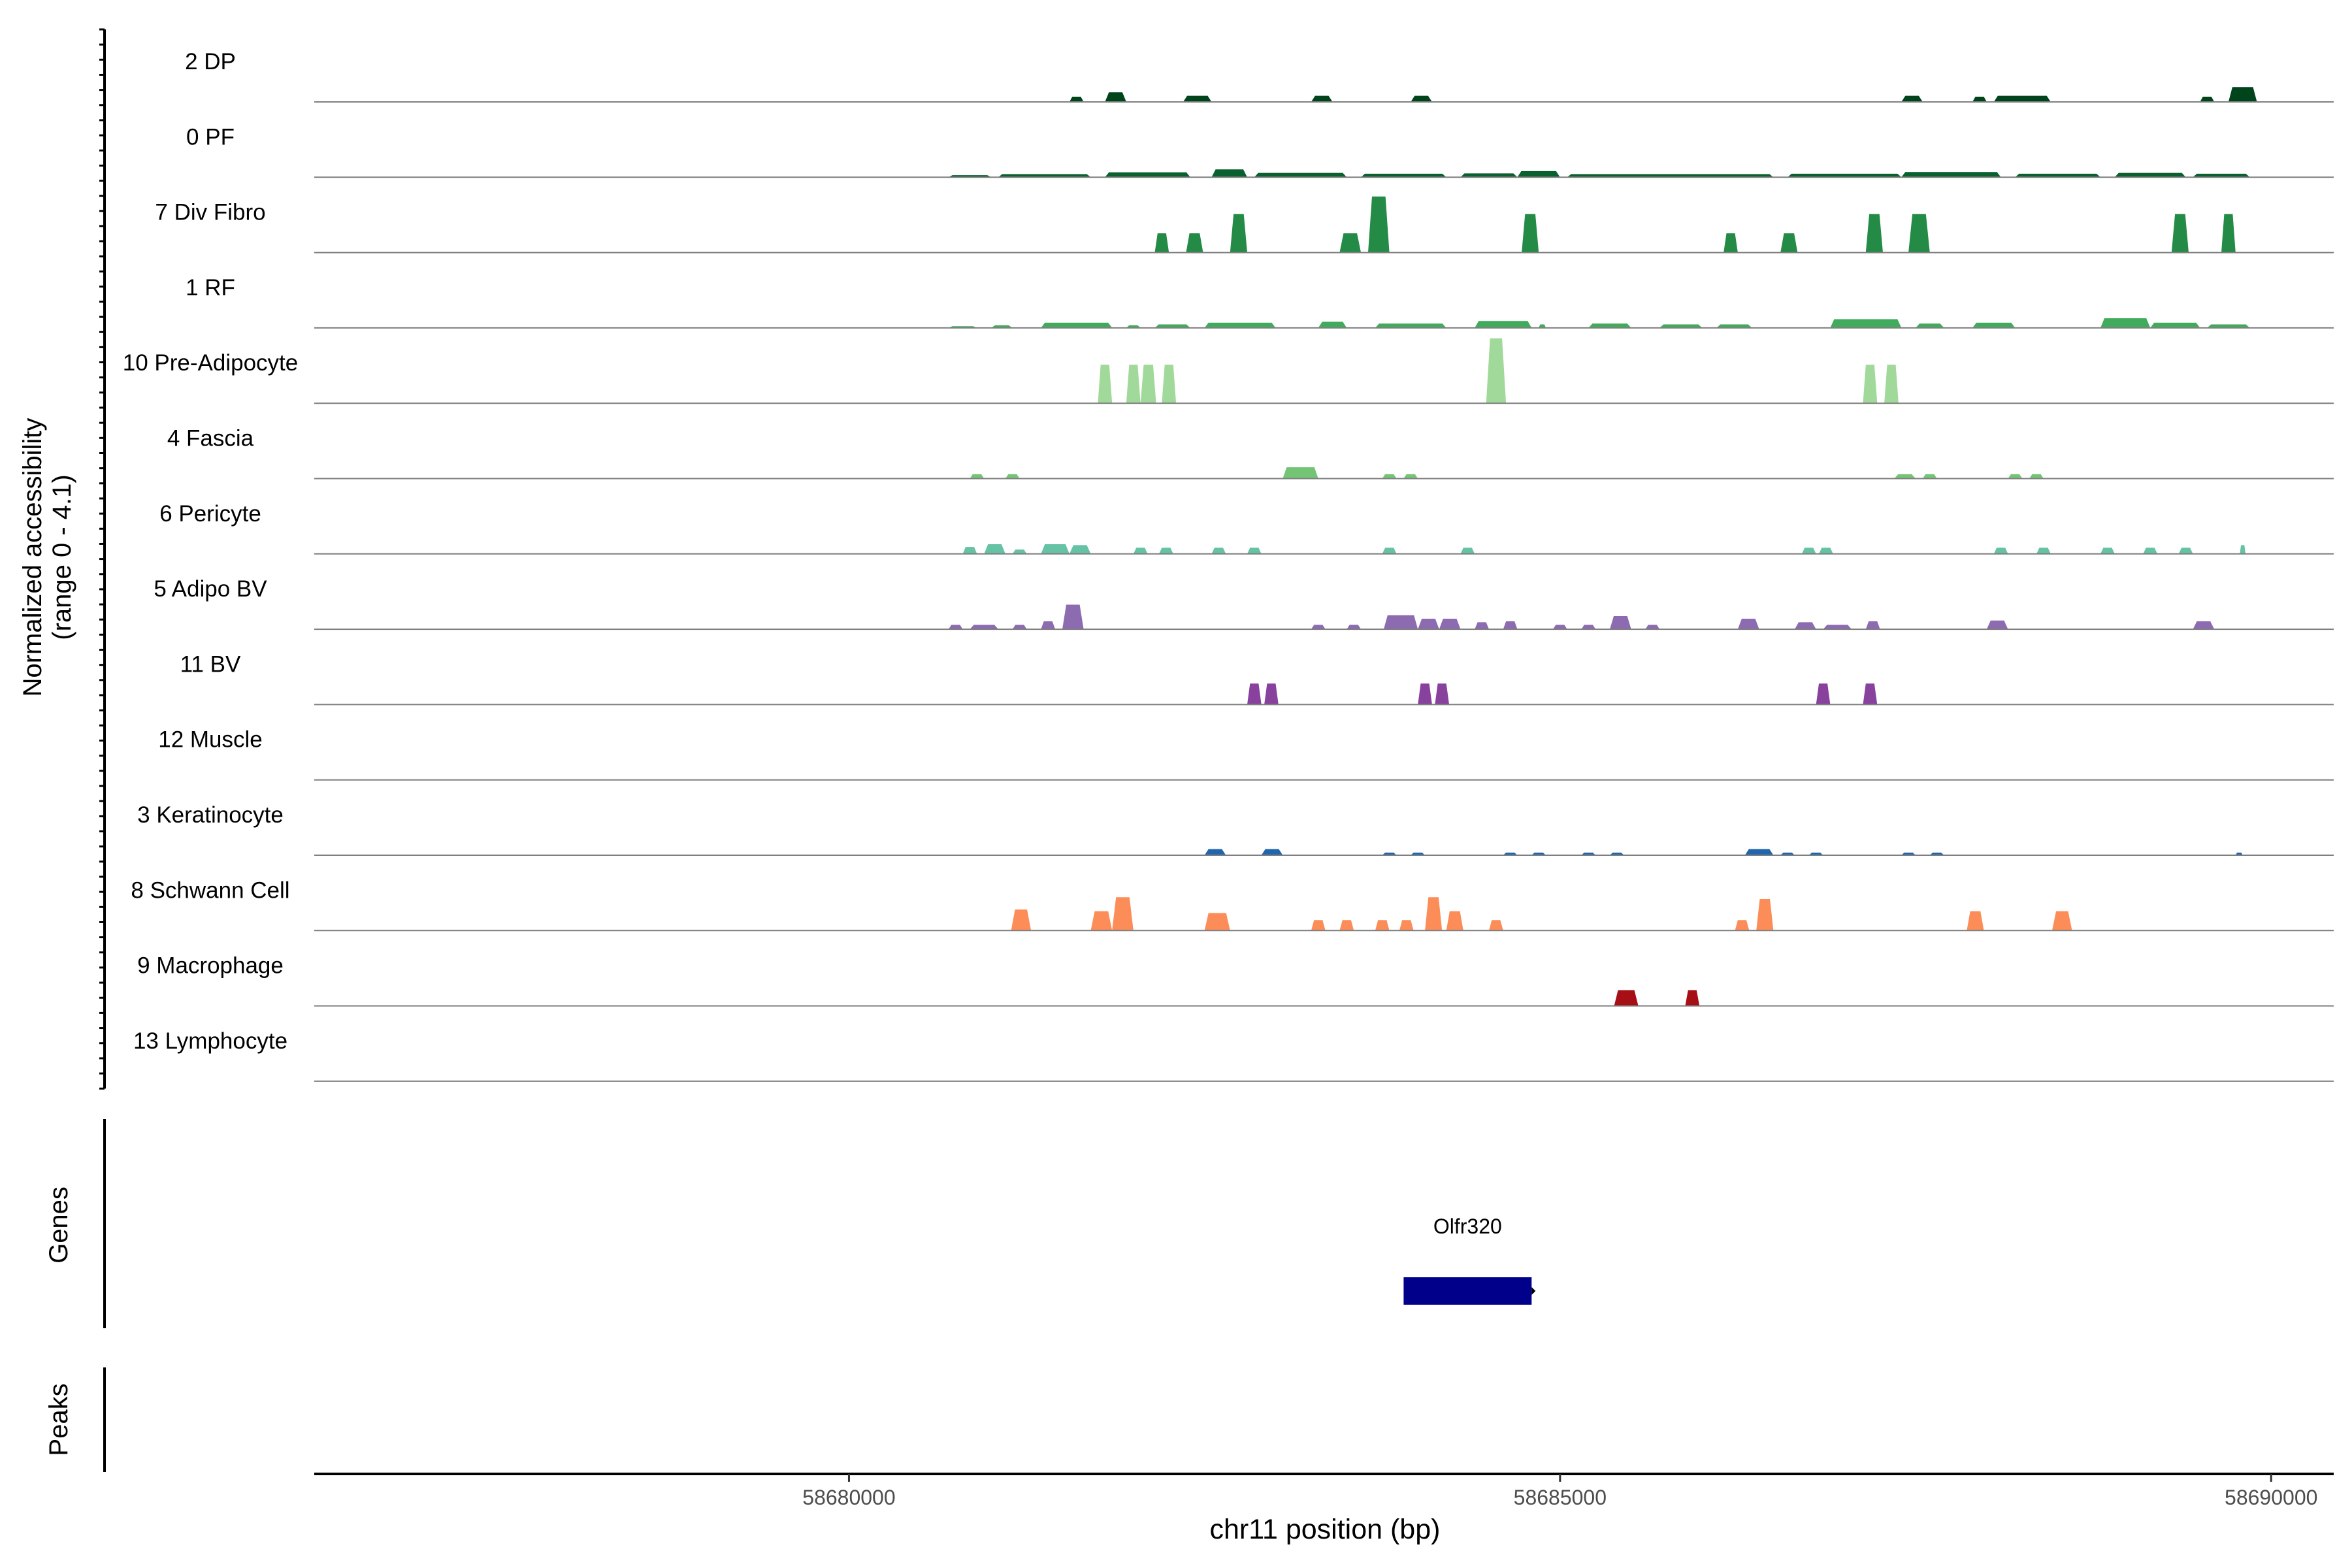 The height and width of the screenshot is (1568, 2352). I want to click on track-label: 8 Schwann Cell, so click(210, 890).